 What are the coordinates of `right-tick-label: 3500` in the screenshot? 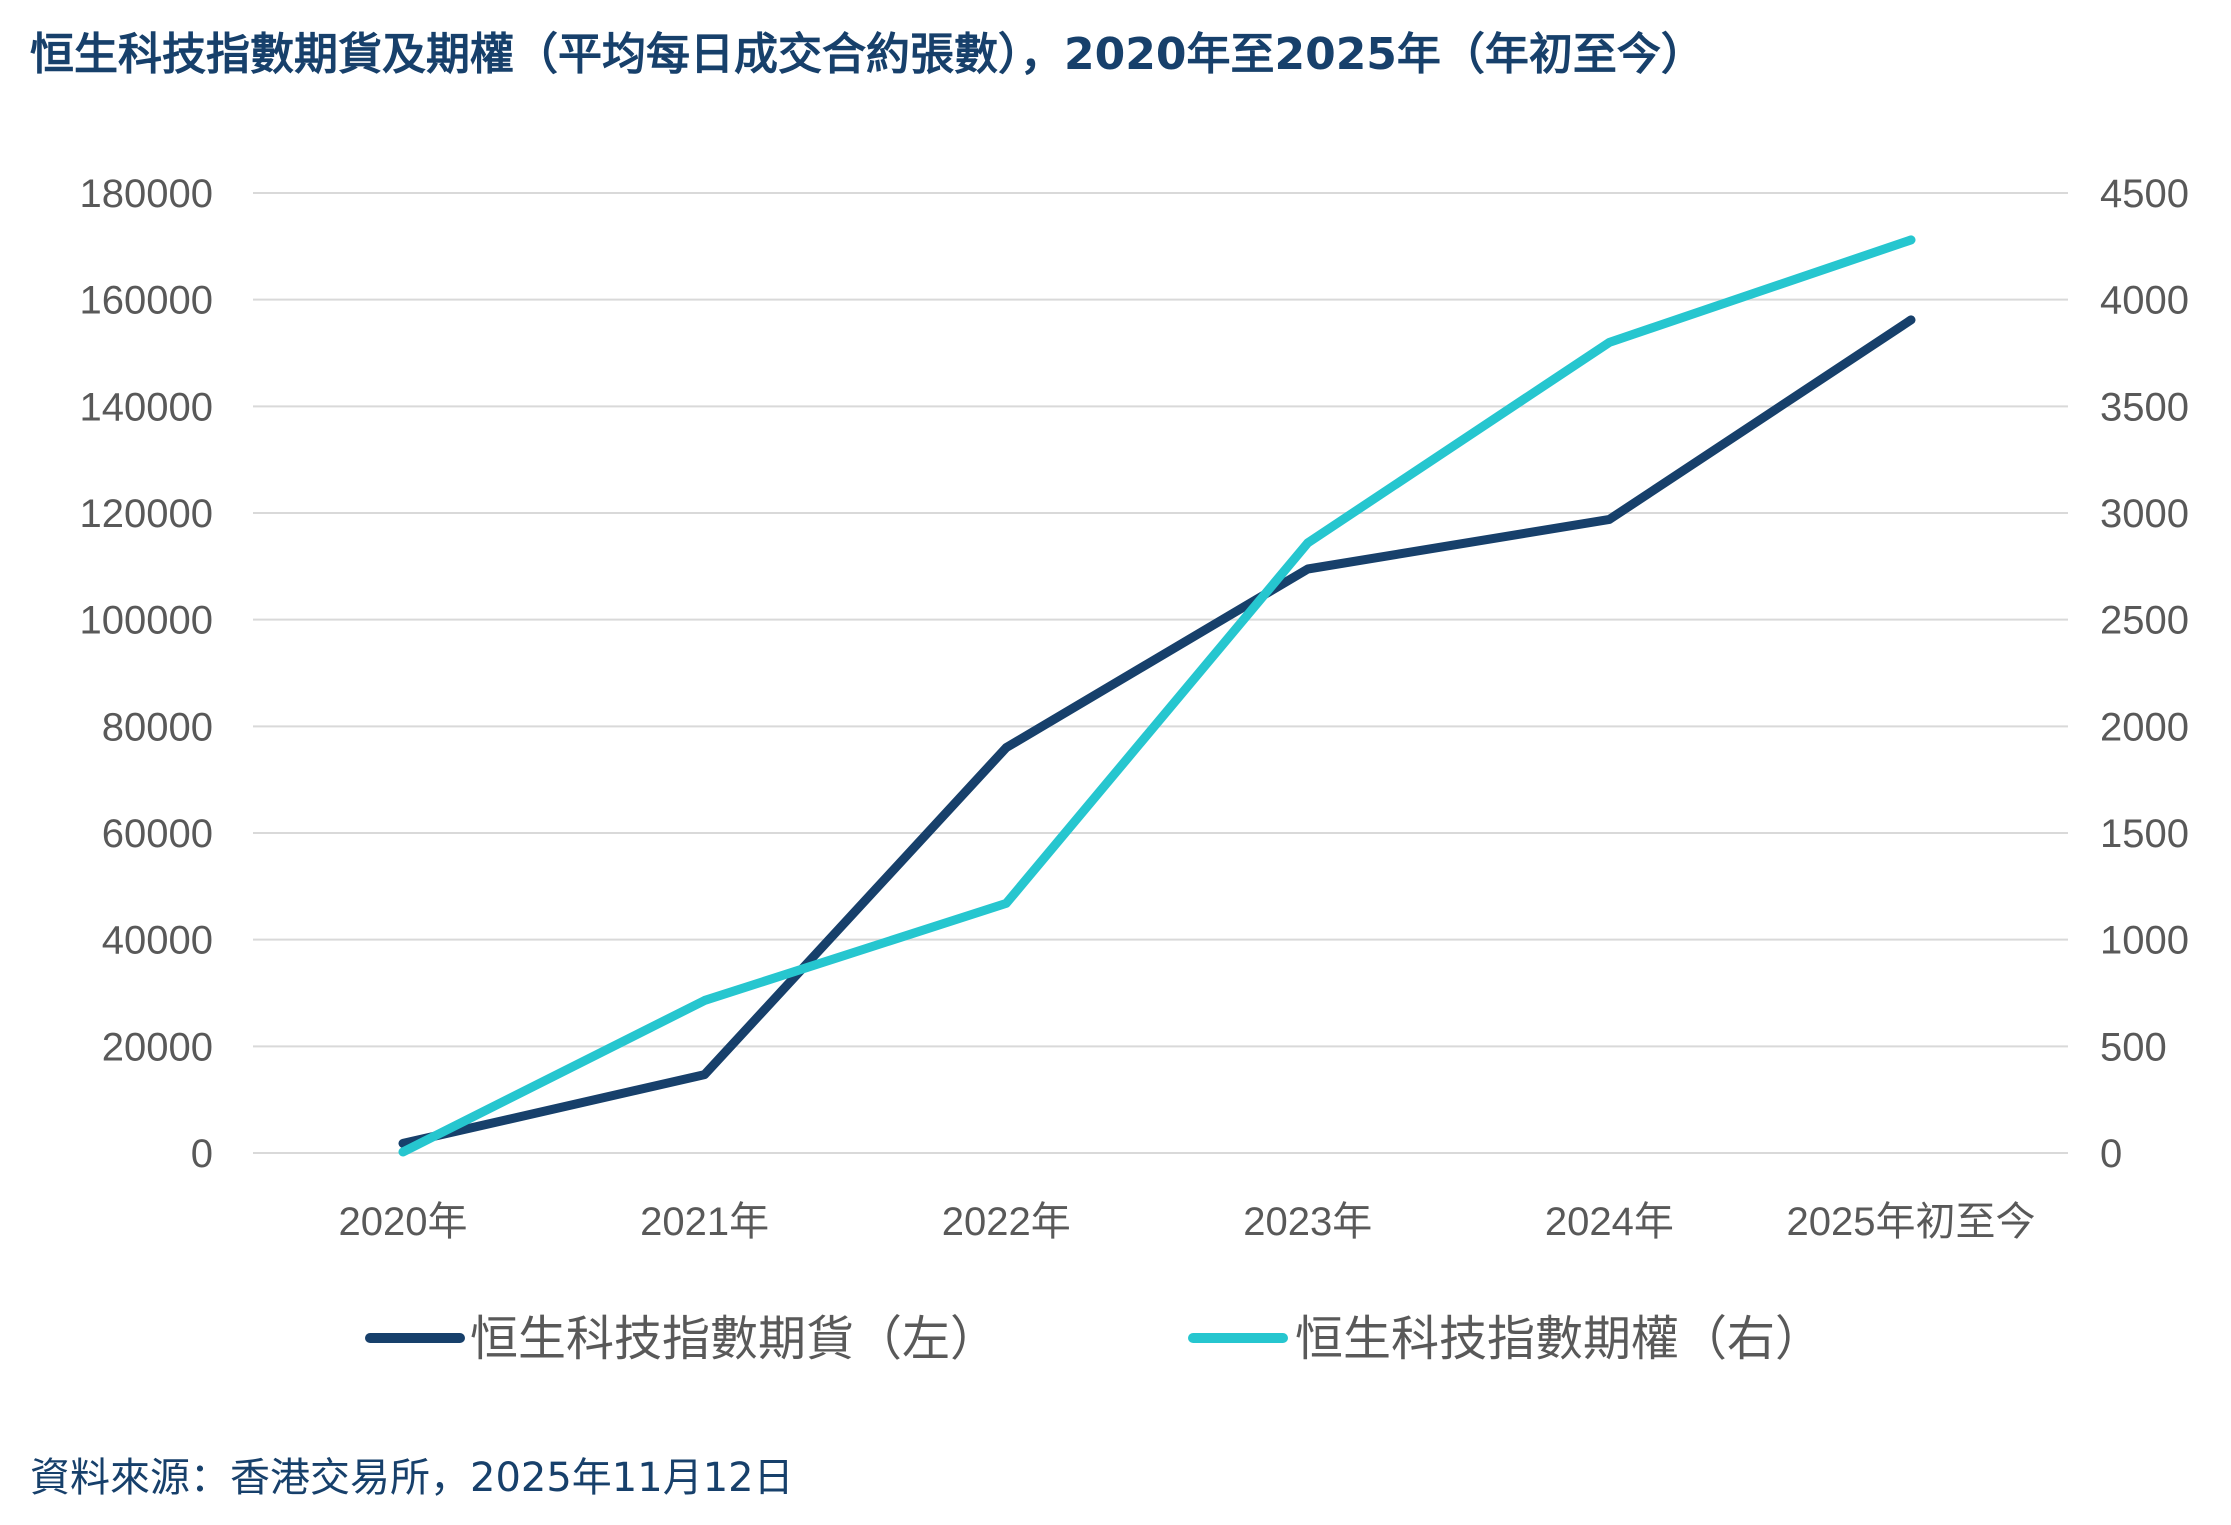 It's located at (2144, 407).